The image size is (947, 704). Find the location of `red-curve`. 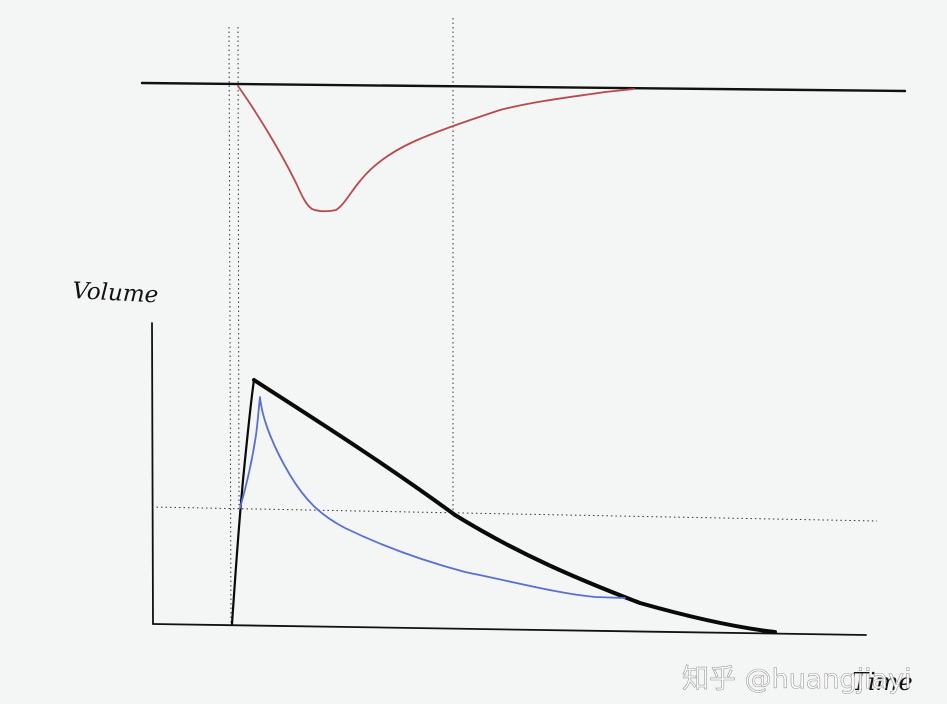

red-curve is located at coordinates (436, 149).